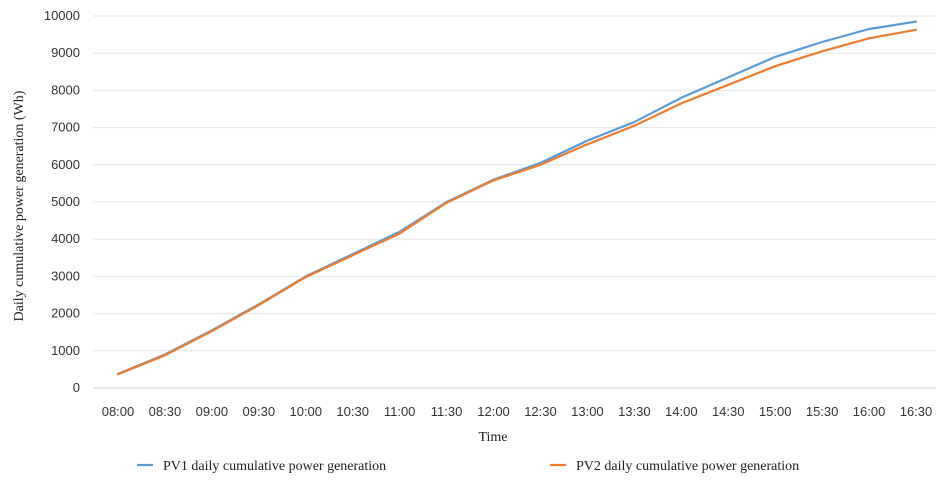  I want to click on y-tick-label: 6000, so click(65, 164).